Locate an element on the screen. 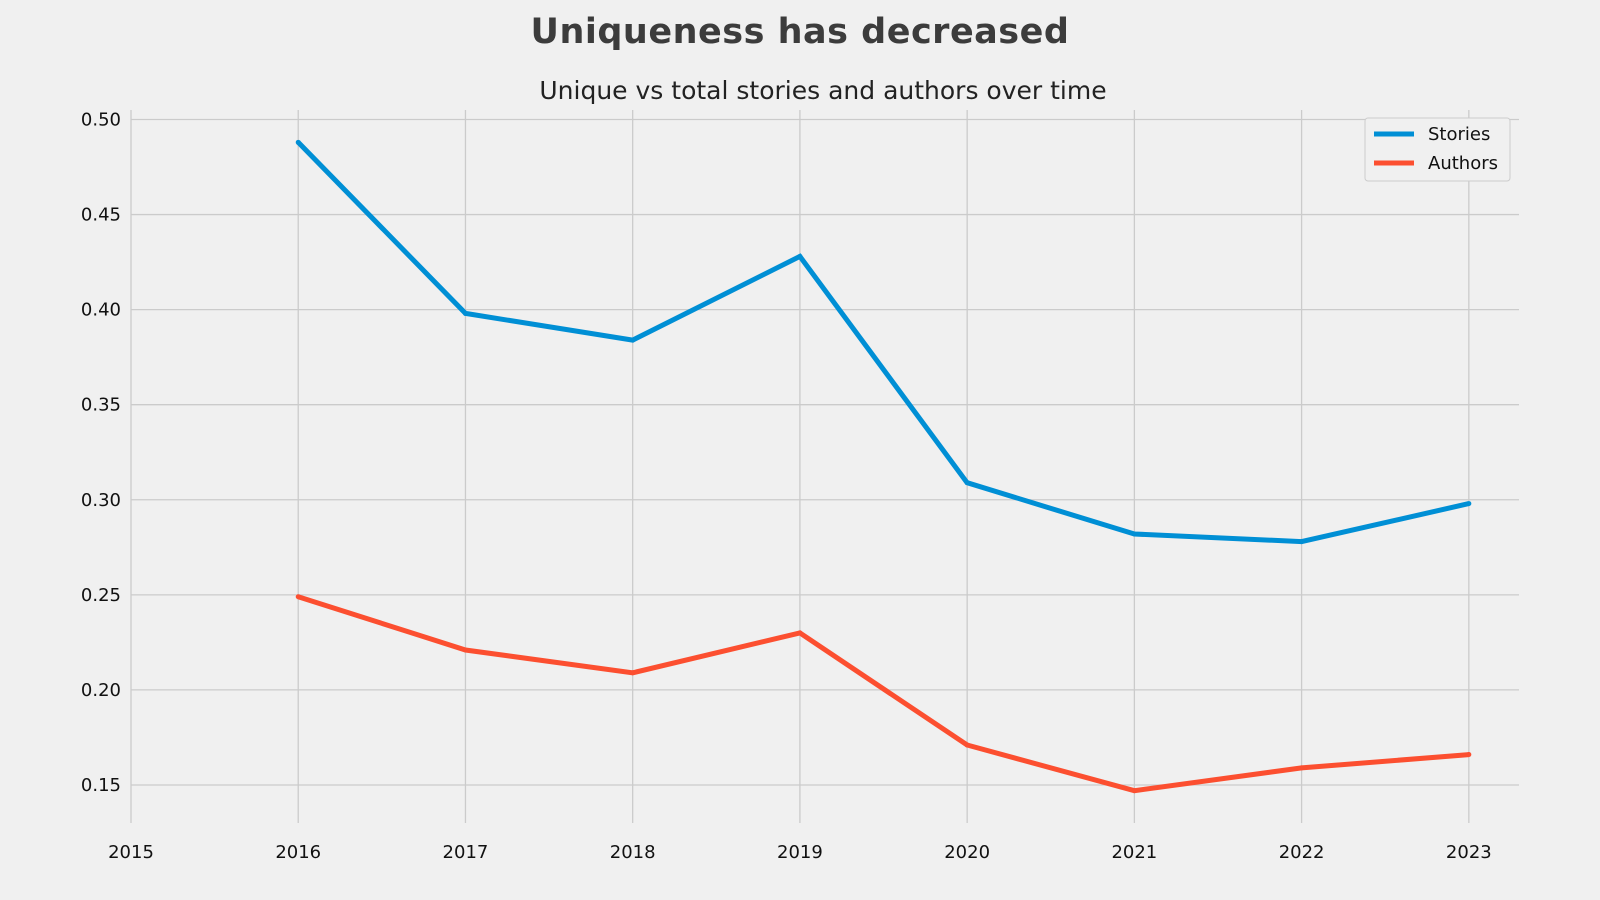 The height and width of the screenshot is (900, 1600). y-tick-label: 0.50 is located at coordinates (101, 120).